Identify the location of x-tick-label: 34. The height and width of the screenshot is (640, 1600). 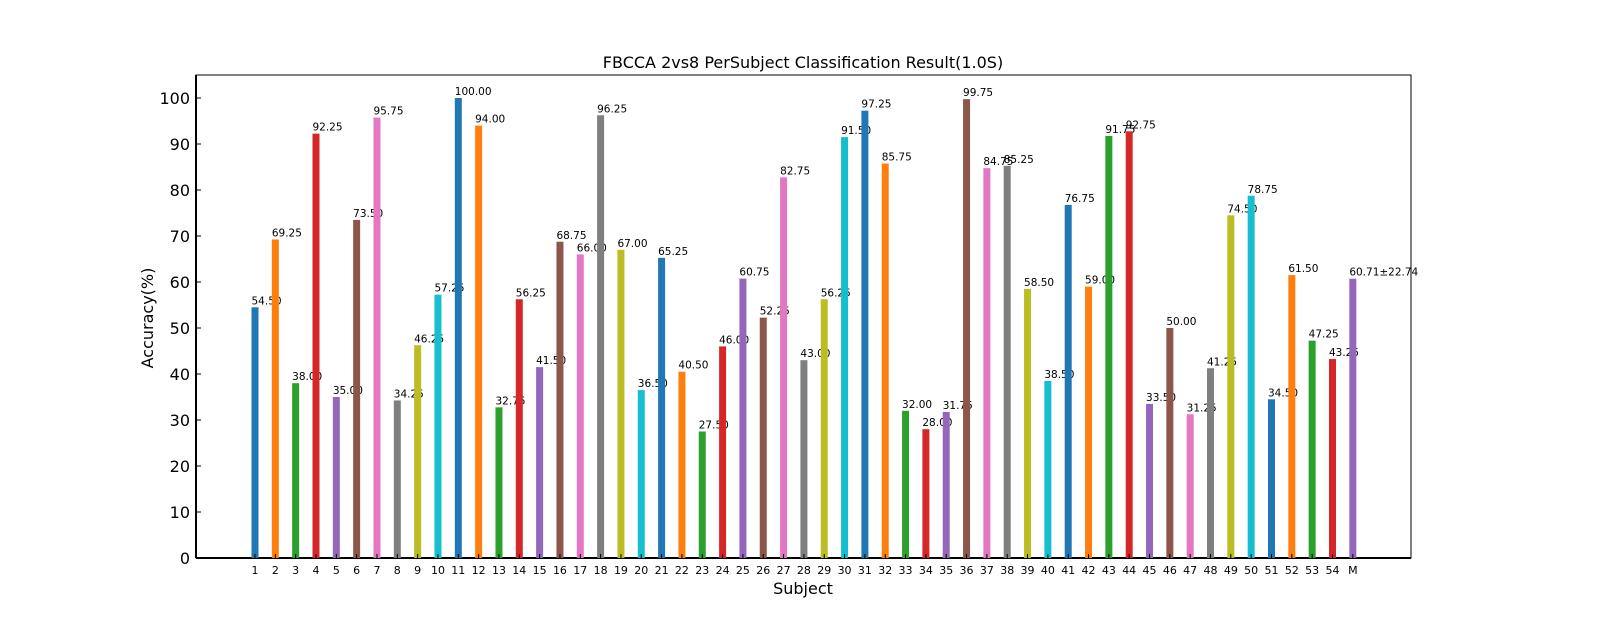
(926, 570).